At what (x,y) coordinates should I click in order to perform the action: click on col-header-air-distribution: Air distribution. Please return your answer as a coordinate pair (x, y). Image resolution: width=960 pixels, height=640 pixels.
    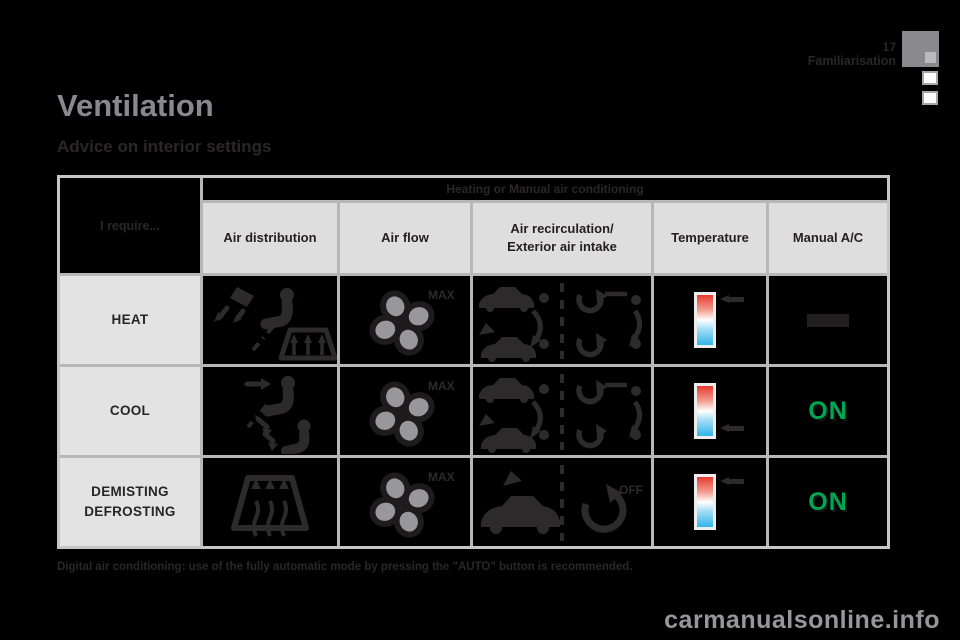
    Looking at the image, I should click on (270, 238).